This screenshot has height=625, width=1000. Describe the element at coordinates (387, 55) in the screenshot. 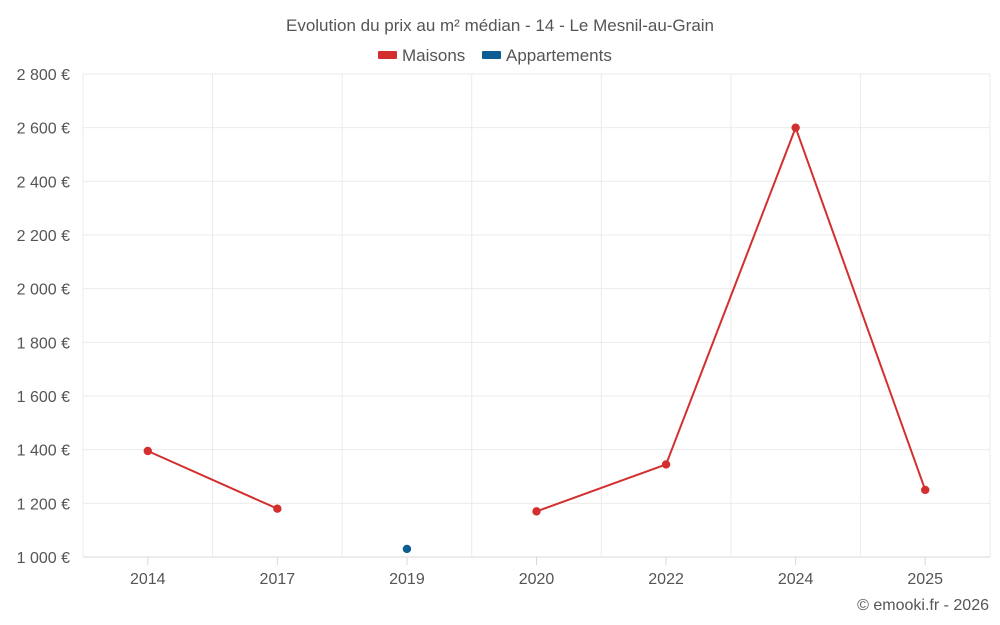

I see `legend-swatch-maisons` at that location.